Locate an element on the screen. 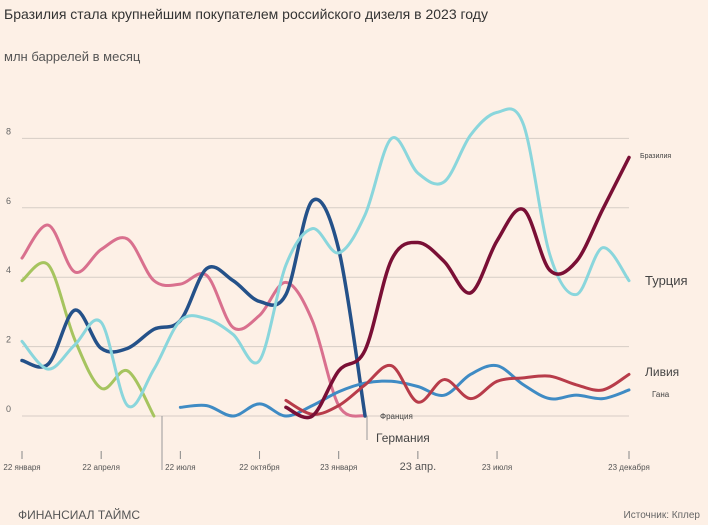 The width and height of the screenshot is (708, 525). x-tick-label: 23 июля is located at coordinates (497, 467).